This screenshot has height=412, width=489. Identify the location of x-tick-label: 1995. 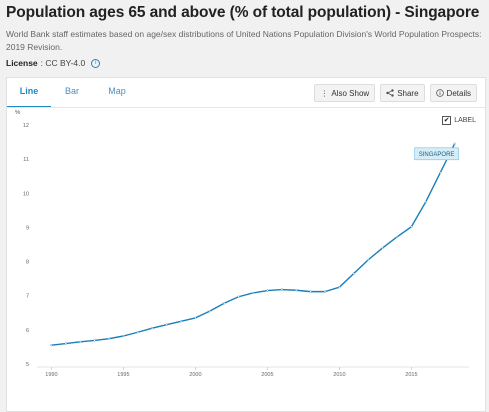
(123, 375).